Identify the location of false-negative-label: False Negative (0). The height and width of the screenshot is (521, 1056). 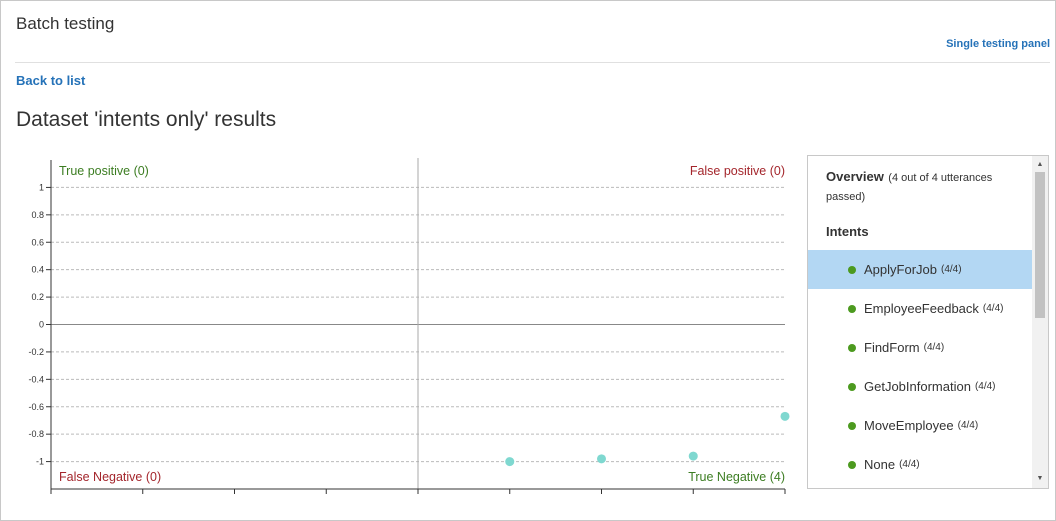
(110, 477).